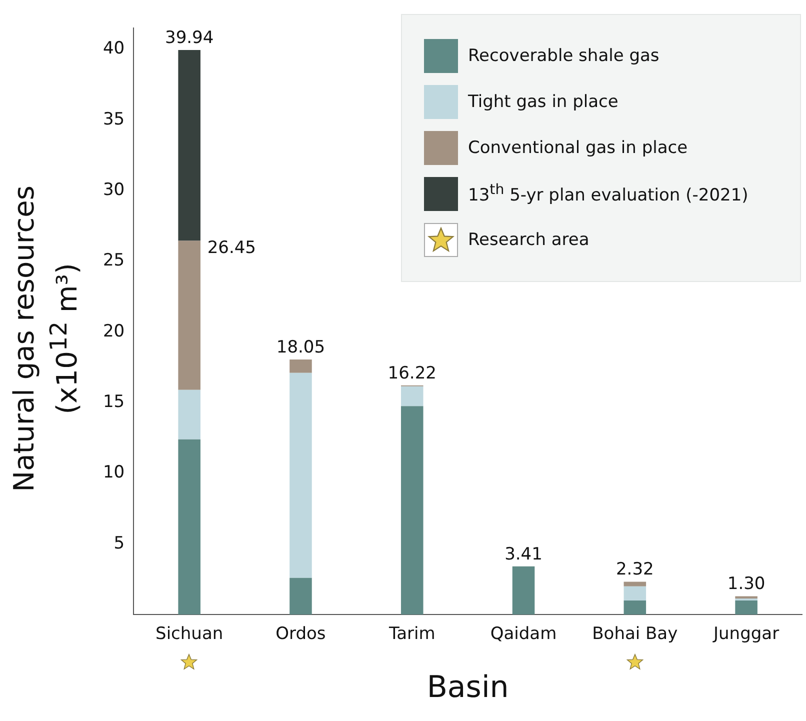 This screenshot has height=721, width=806. Describe the element at coordinates (543, 102) in the screenshot. I see `legend-label: Tight gas in place` at that location.